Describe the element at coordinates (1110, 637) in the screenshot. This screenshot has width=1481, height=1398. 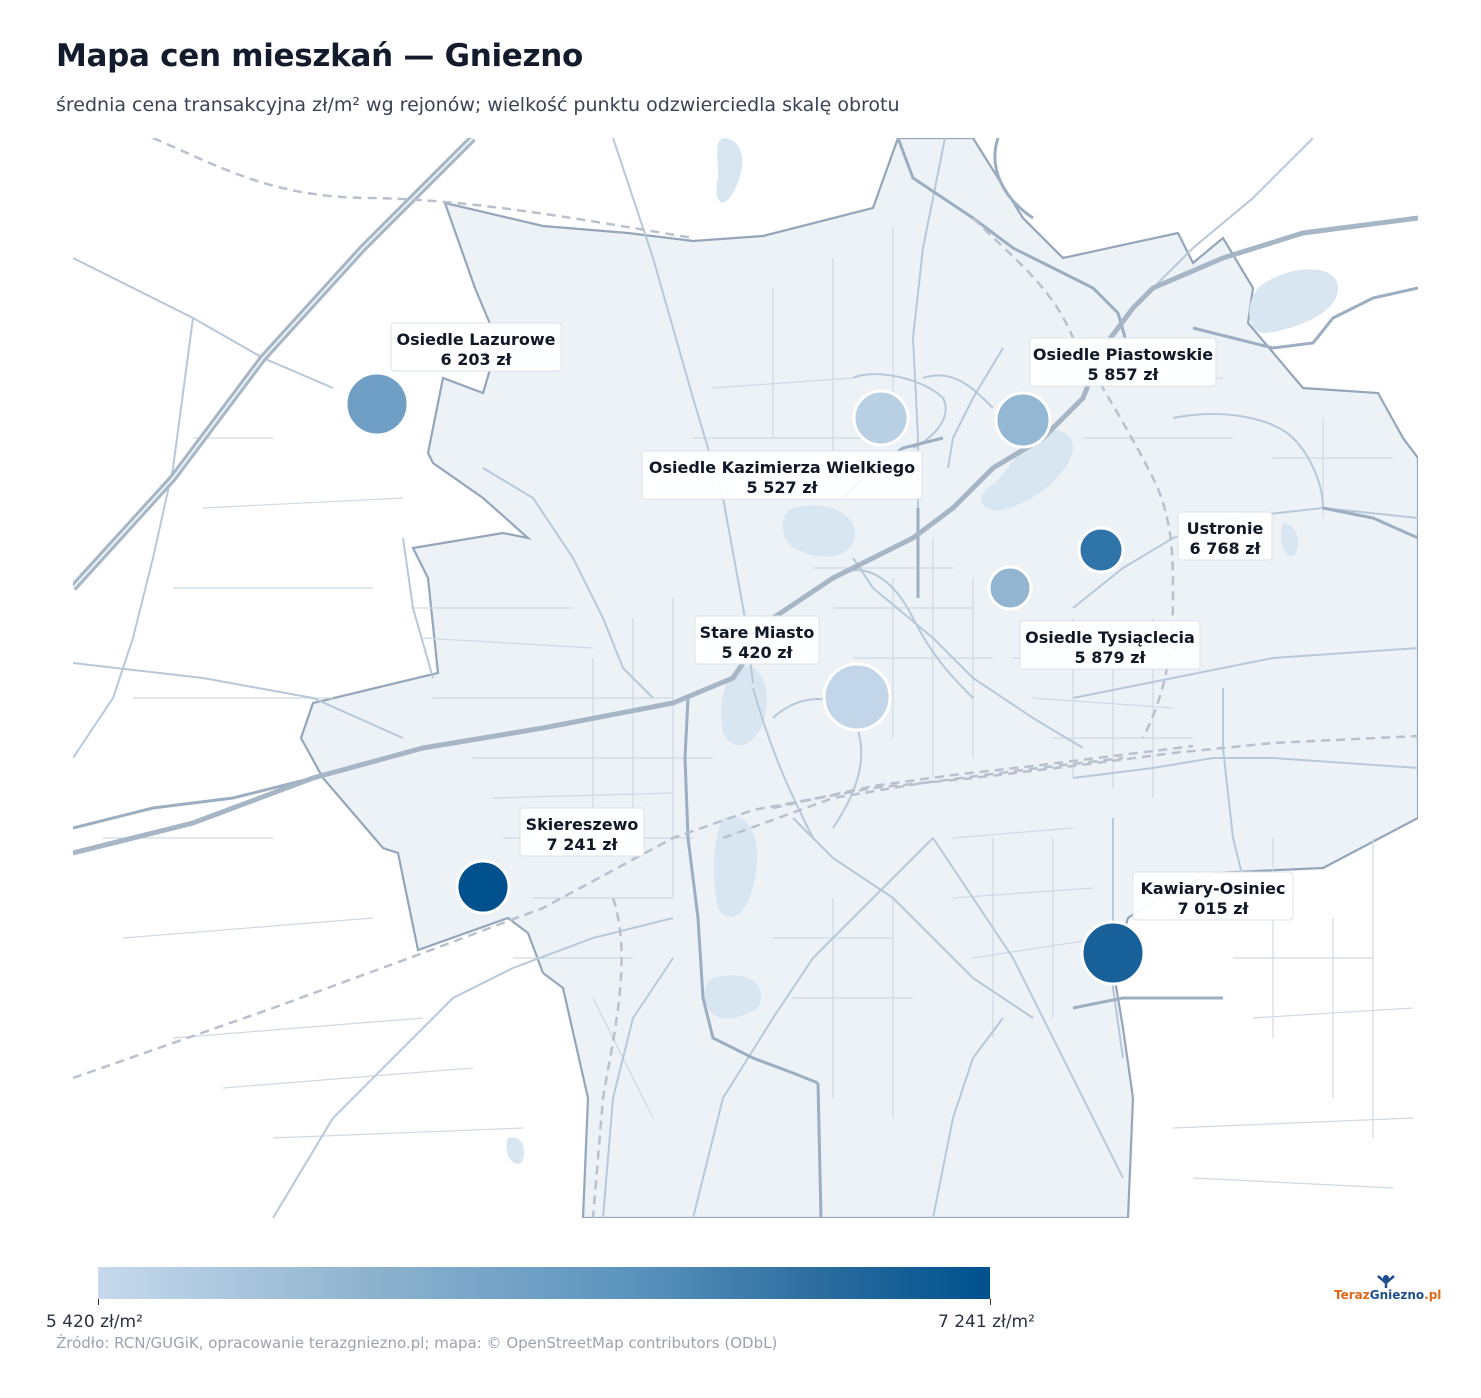
I see `district-name: Osiedle Tysiąclecia` at that location.